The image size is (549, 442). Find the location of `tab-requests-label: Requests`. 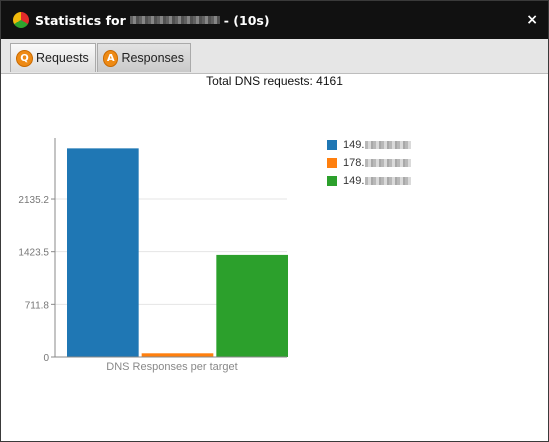

tab-requests-label: Requests is located at coordinates (62, 58).